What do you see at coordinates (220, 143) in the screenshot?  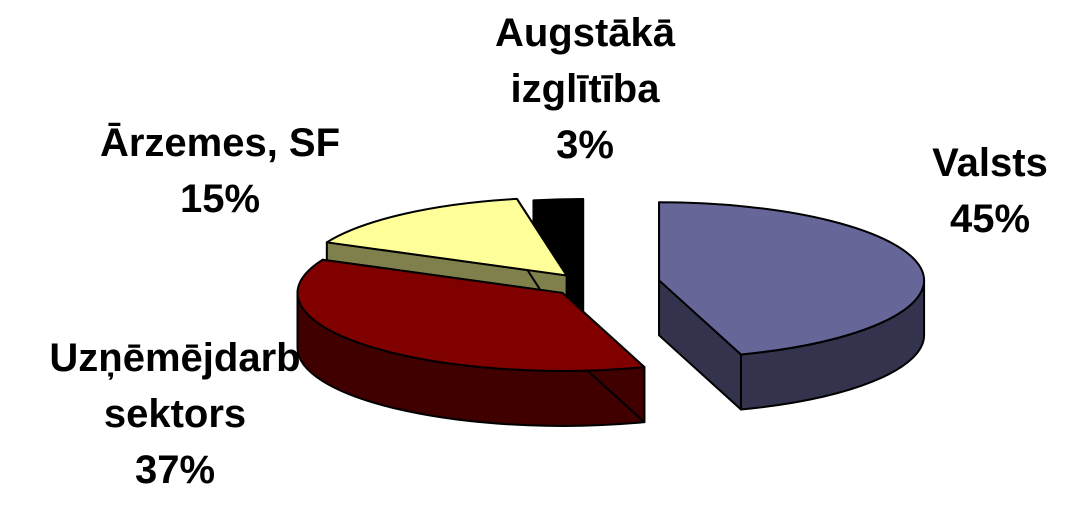 I see `category-name: Ārzemes, SF` at bounding box center [220, 143].